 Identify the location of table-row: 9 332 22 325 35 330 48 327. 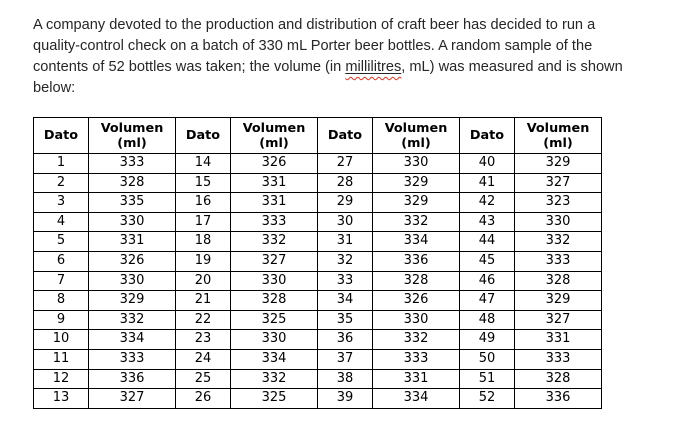
(317, 320).